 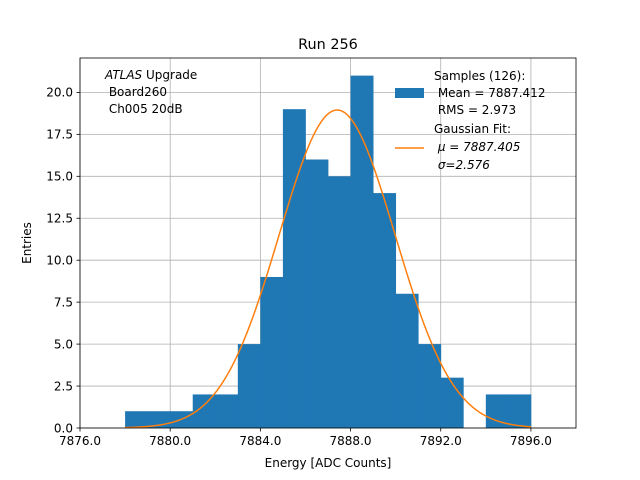 I want to click on legend-samples-rms: RMS = 2.973, so click(x=475, y=110).